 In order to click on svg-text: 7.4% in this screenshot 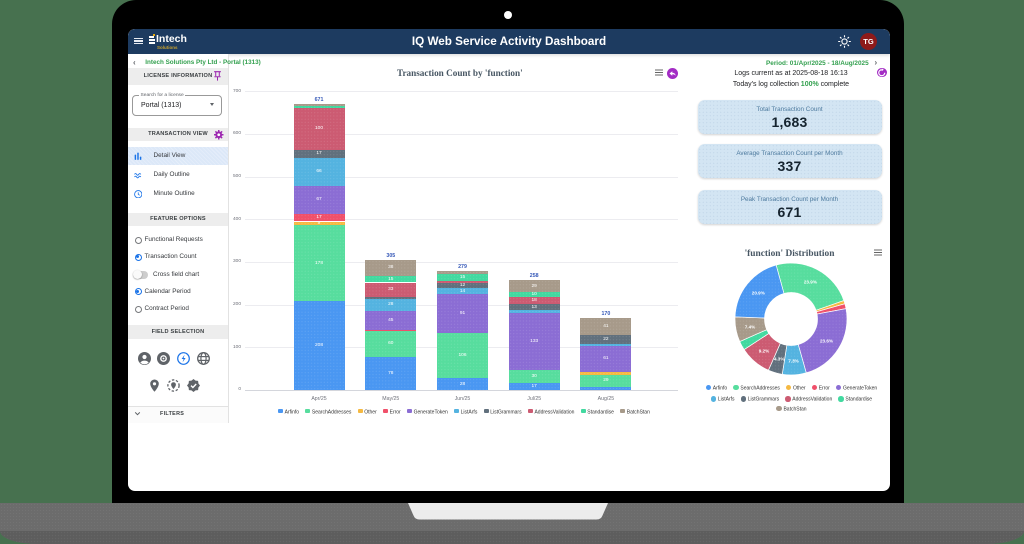, I will do `click(750, 326)`.